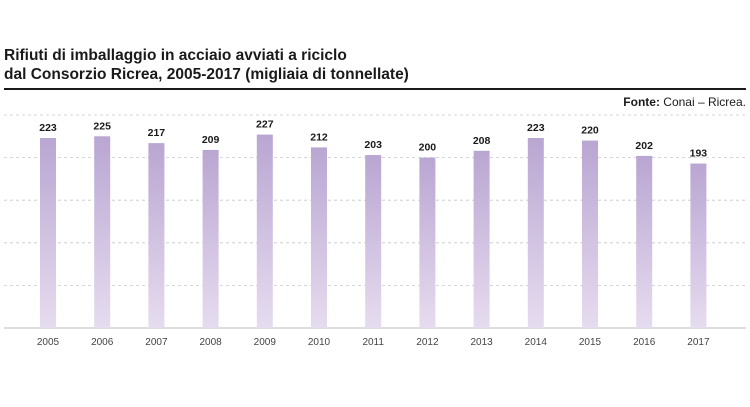 The width and height of the screenshot is (750, 407). Describe the element at coordinates (102, 232) in the screenshot. I see `bar-2006` at that location.